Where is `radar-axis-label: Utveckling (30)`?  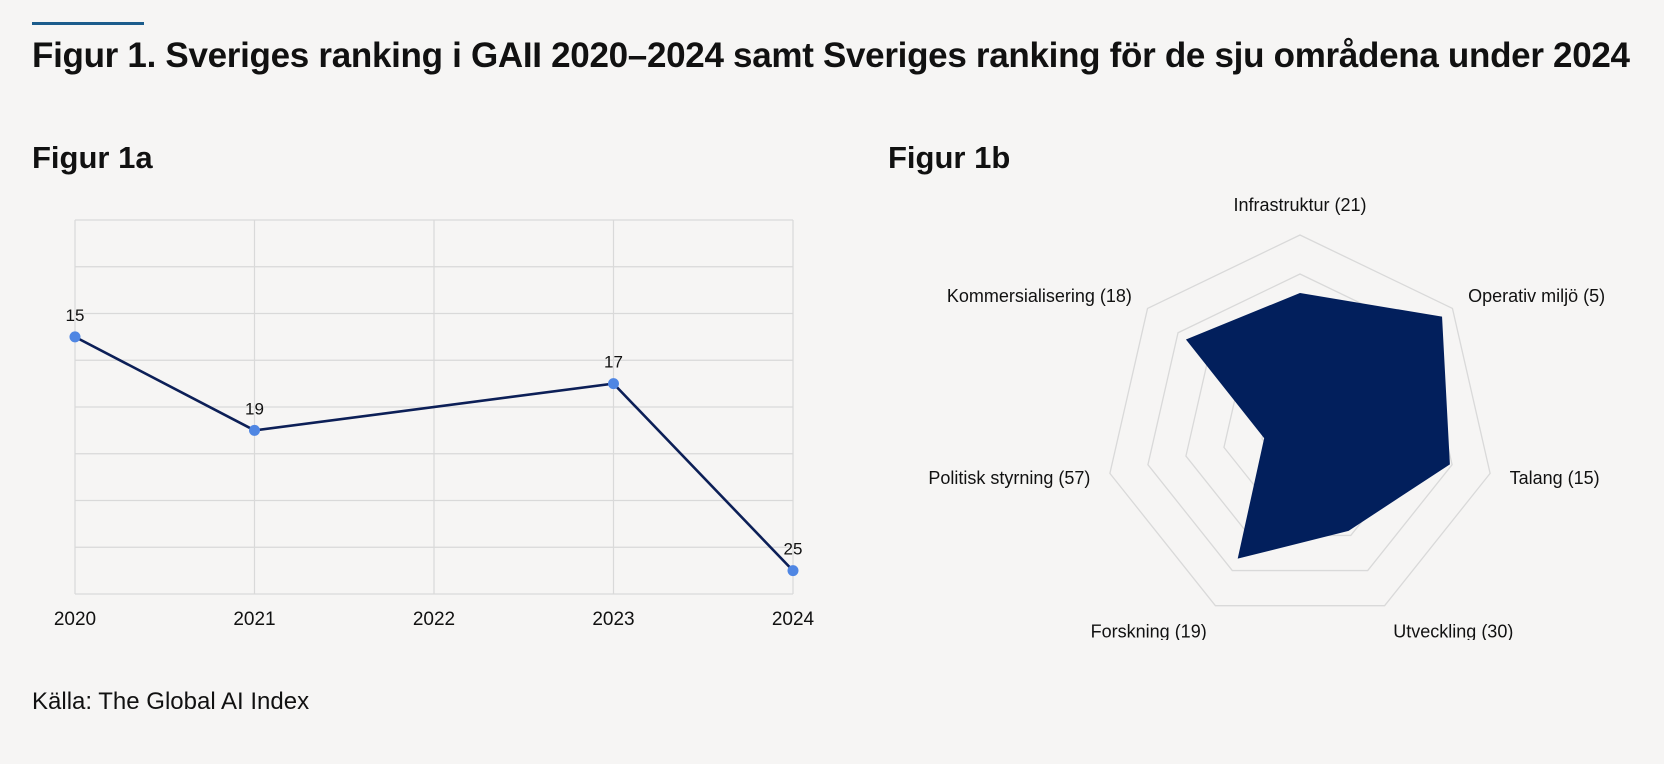 radar-axis-label: Utveckling (30) is located at coordinates (1453, 631).